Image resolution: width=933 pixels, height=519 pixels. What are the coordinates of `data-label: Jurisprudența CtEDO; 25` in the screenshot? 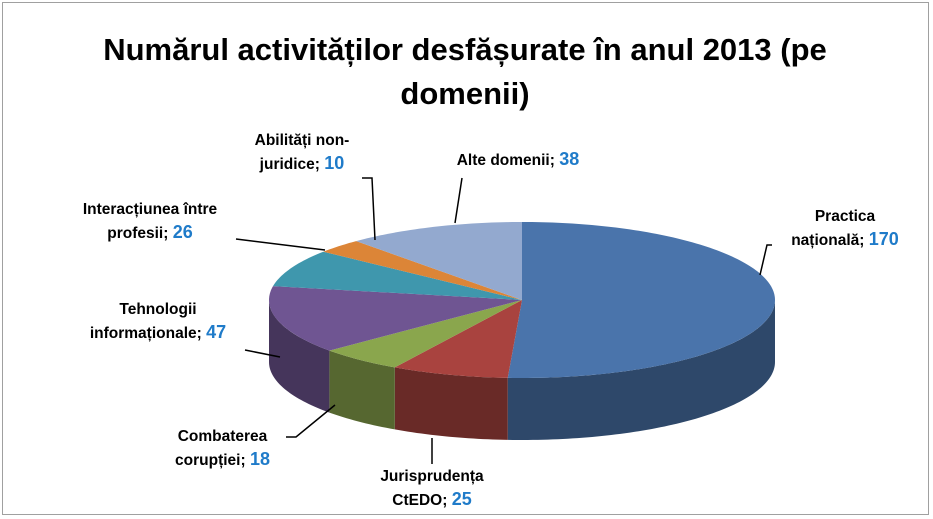 It's located at (432, 489).